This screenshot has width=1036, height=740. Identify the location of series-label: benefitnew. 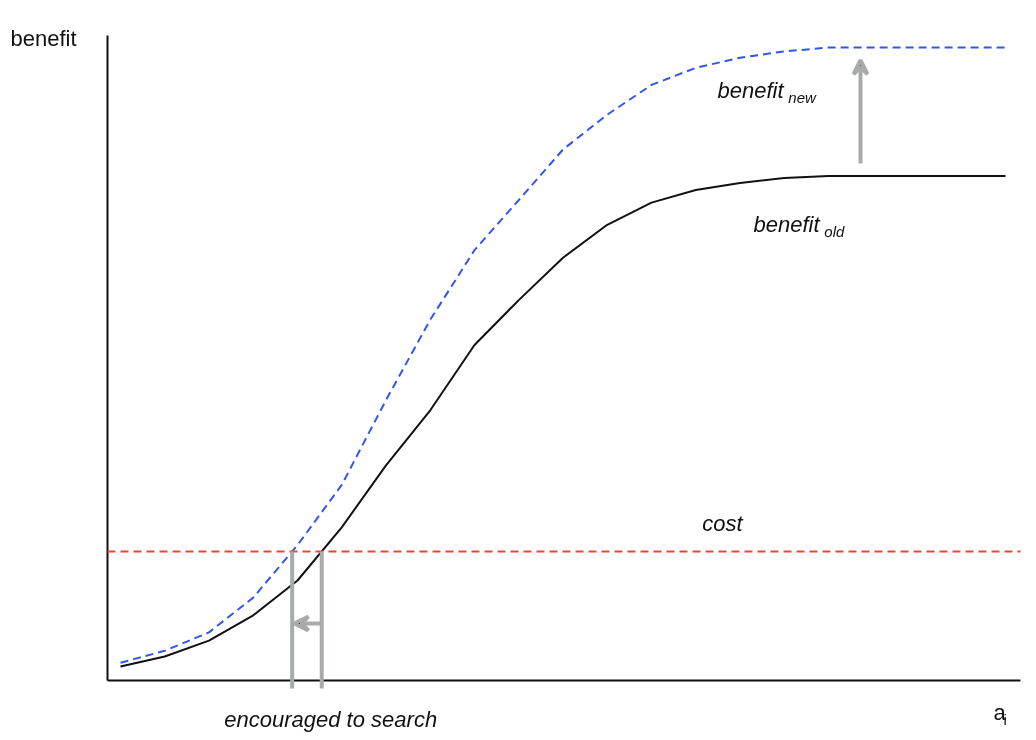
(767, 92).